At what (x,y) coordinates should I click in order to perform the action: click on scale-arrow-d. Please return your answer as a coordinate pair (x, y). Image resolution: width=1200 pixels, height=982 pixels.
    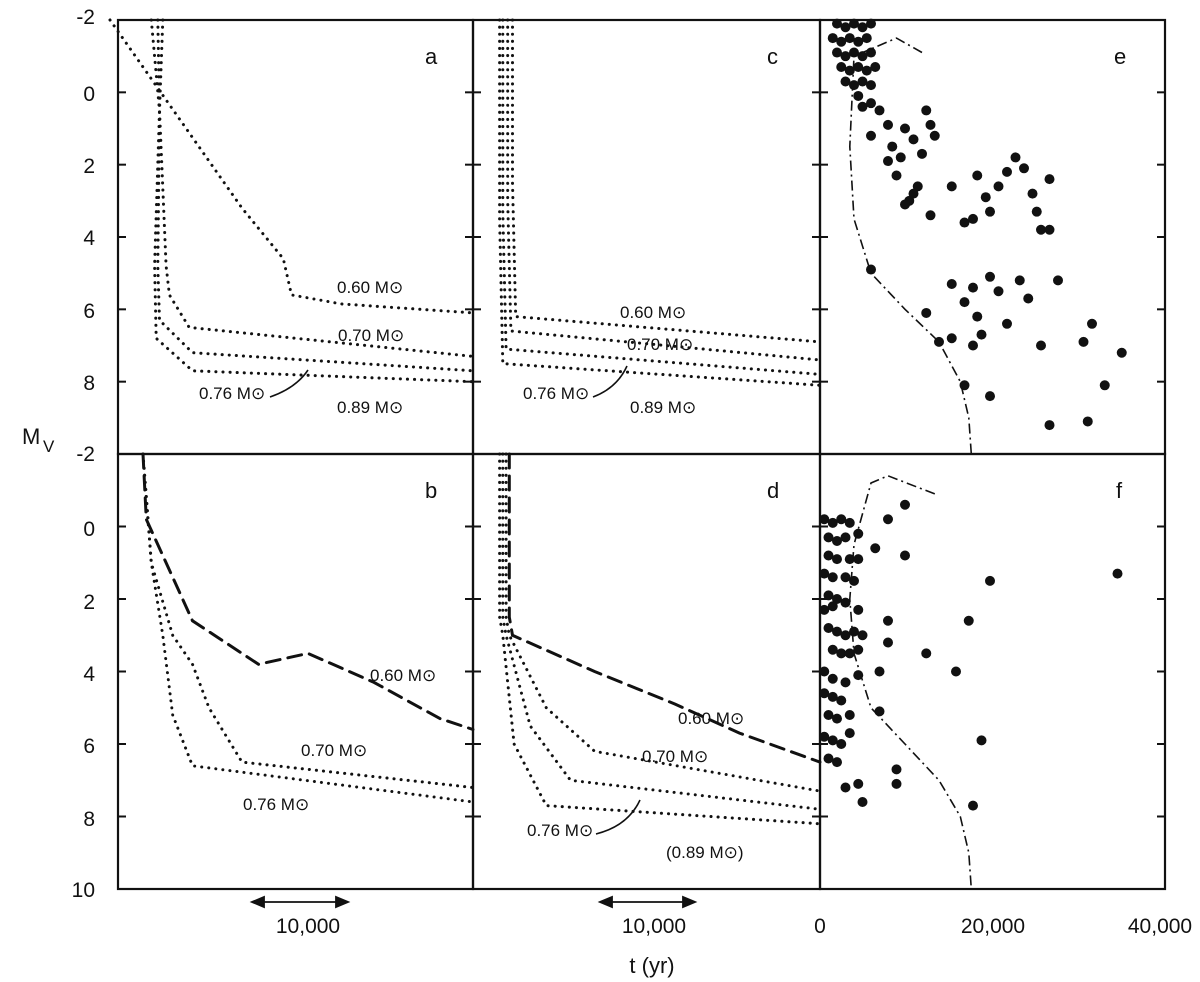
    Looking at the image, I should click on (647, 902).